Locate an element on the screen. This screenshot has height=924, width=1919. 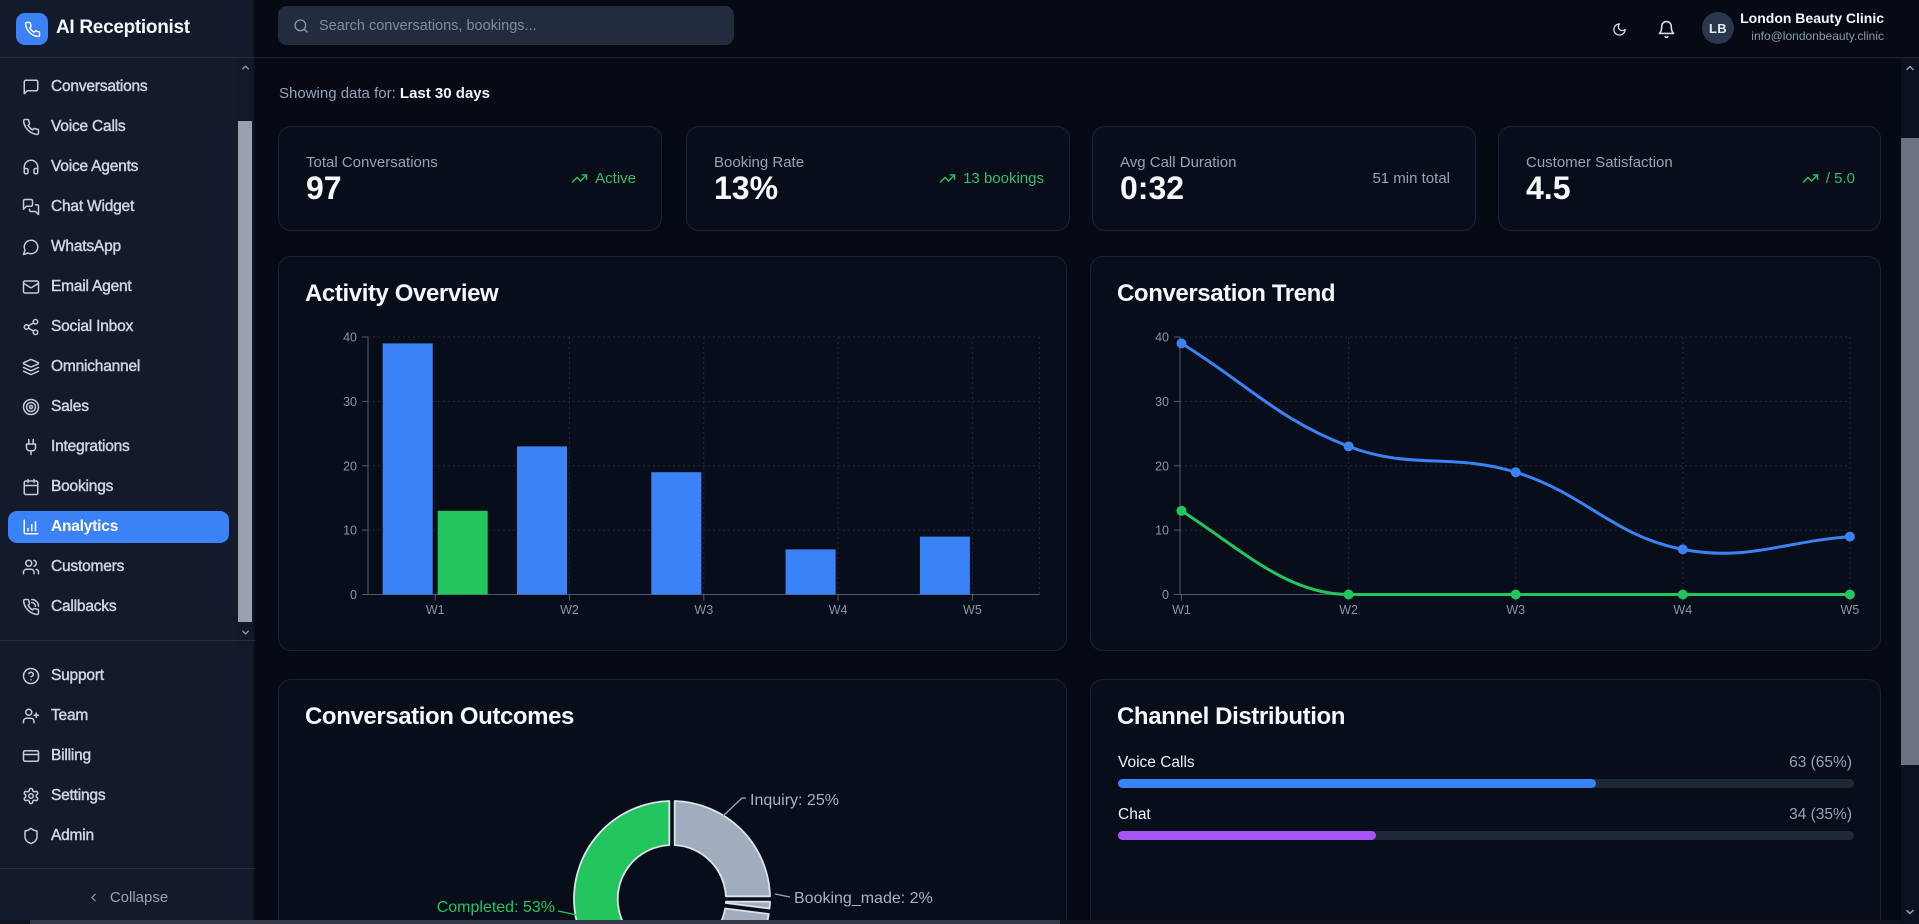
svg-text: Completed: 53% is located at coordinates (496, 907).